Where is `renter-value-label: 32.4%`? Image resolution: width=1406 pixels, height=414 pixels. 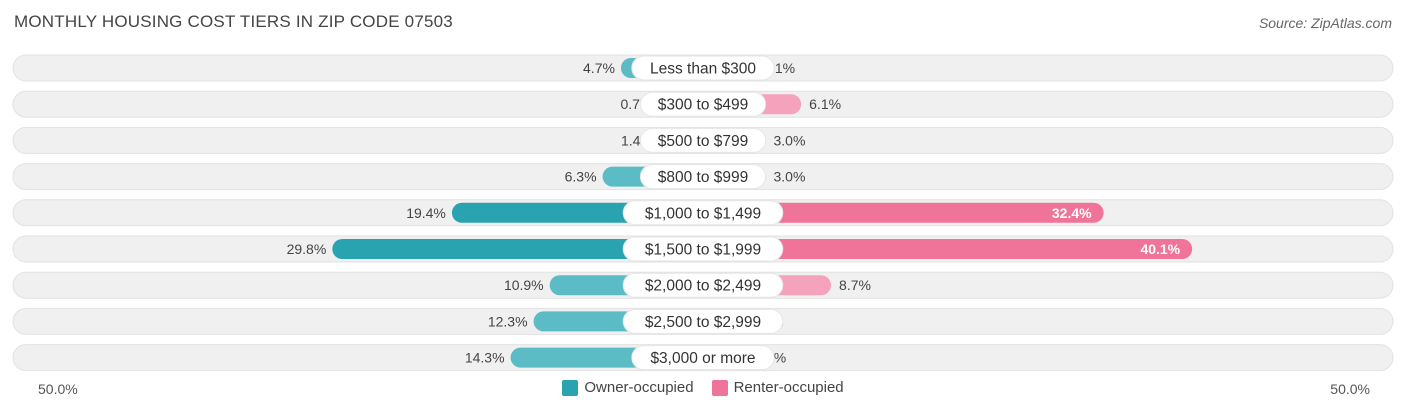 renter-value-label: 32.4% is located at coordinates (1072, 213).